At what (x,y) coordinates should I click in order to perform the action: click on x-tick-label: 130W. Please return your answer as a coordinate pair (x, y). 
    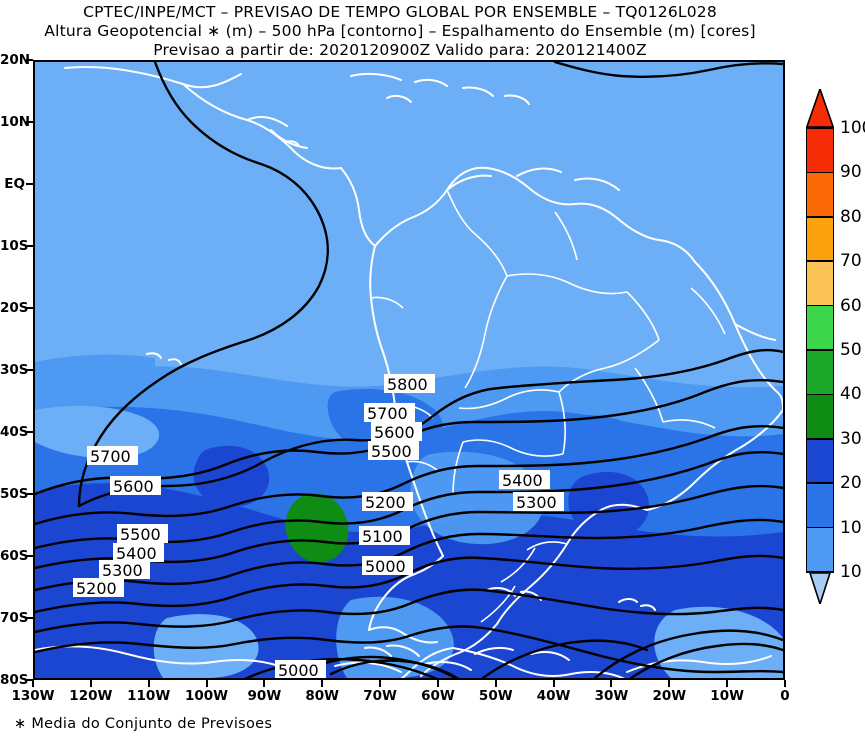
    Looking at the image, I should click on (33, 696).